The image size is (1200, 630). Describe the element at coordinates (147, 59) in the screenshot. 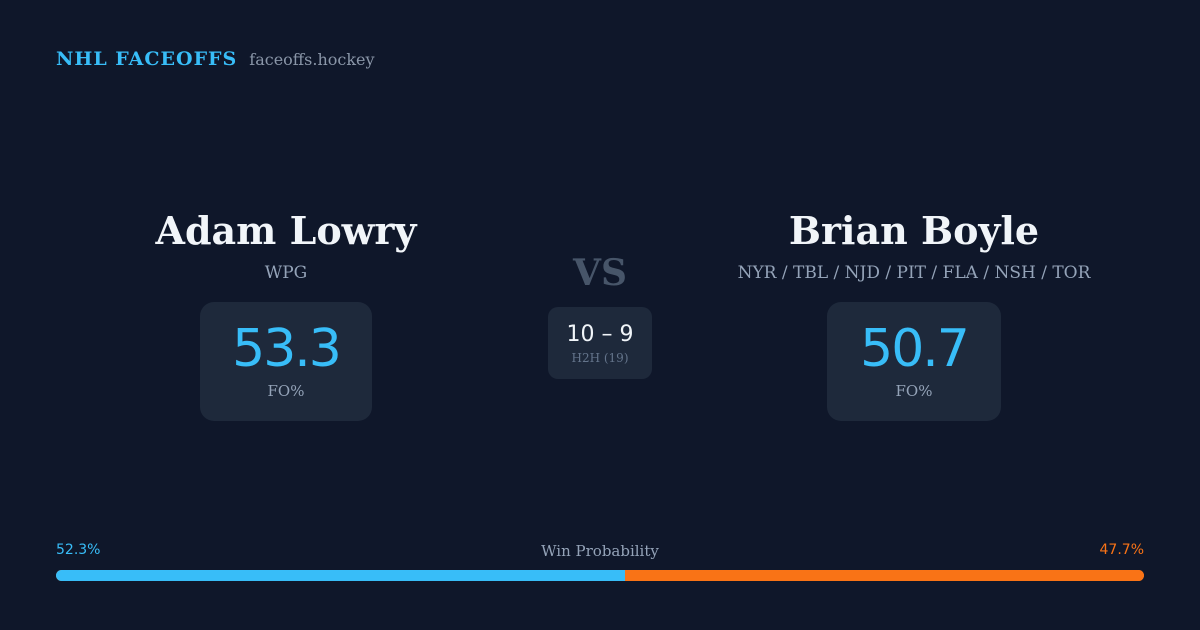

I see `brand-title: NHL FACEOFFS` at that location.